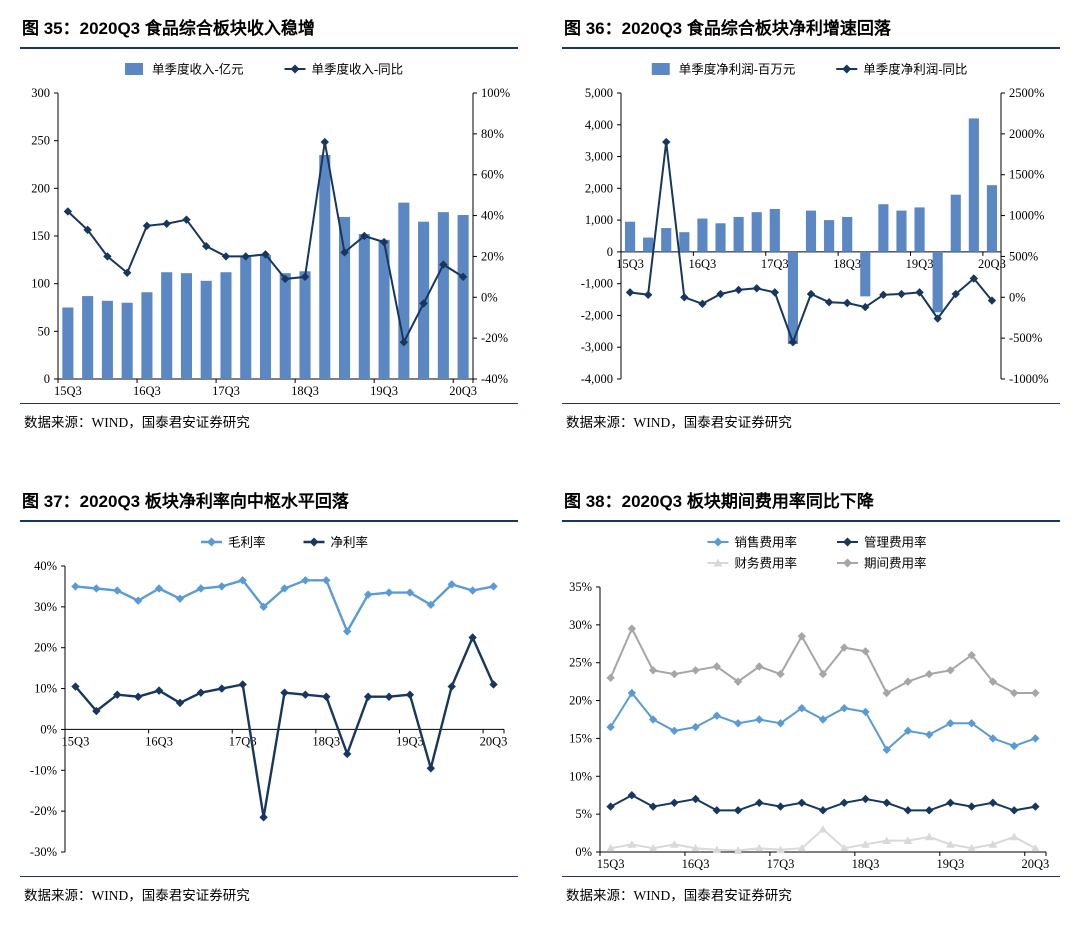 Image resolution: width=1080 pixels, height=927 pixels. I want to click on svg-text: 2,000, so click(599, 188).